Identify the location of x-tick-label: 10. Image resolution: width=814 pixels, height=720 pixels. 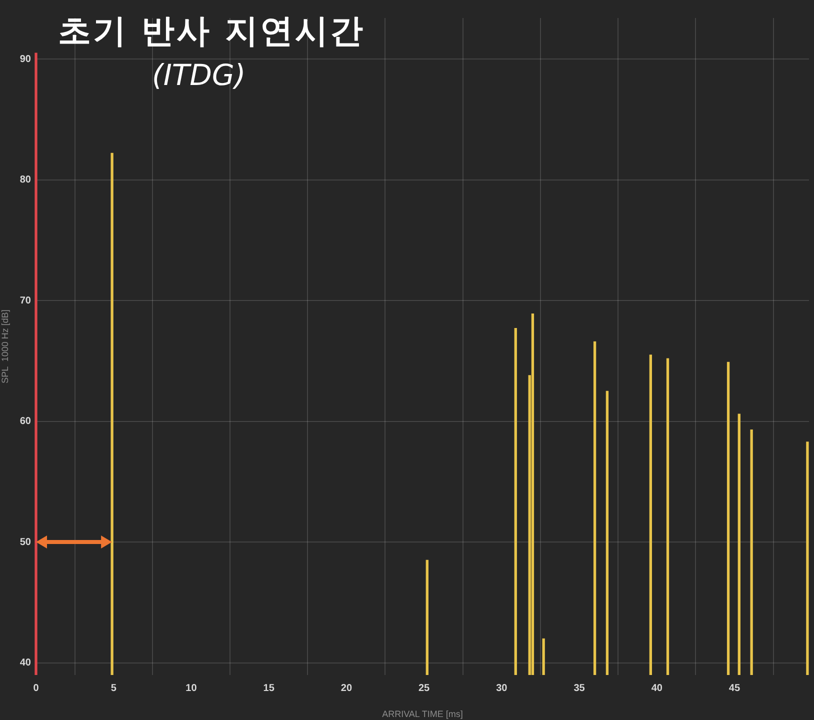
(192, 688).